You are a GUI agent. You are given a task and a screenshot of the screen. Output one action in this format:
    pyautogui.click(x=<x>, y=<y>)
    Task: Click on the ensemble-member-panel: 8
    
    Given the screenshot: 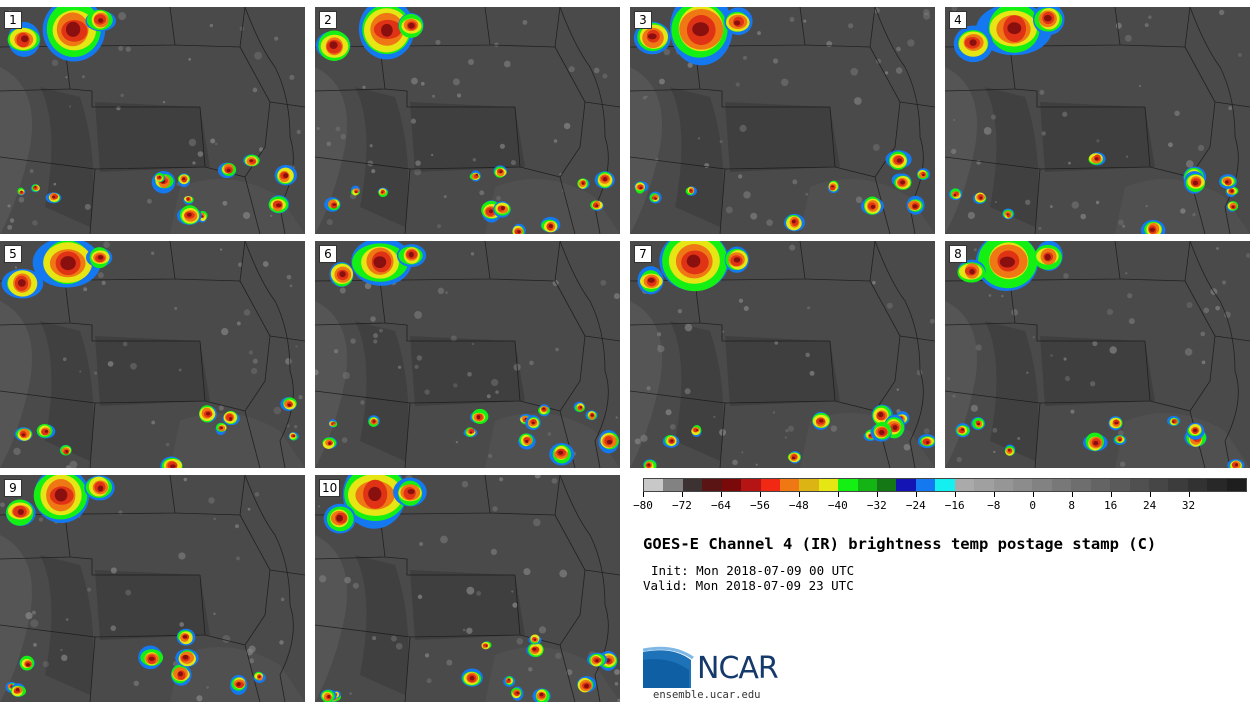 What is the action you would take?
    pyautogui.click(x=1097, y=354)
    